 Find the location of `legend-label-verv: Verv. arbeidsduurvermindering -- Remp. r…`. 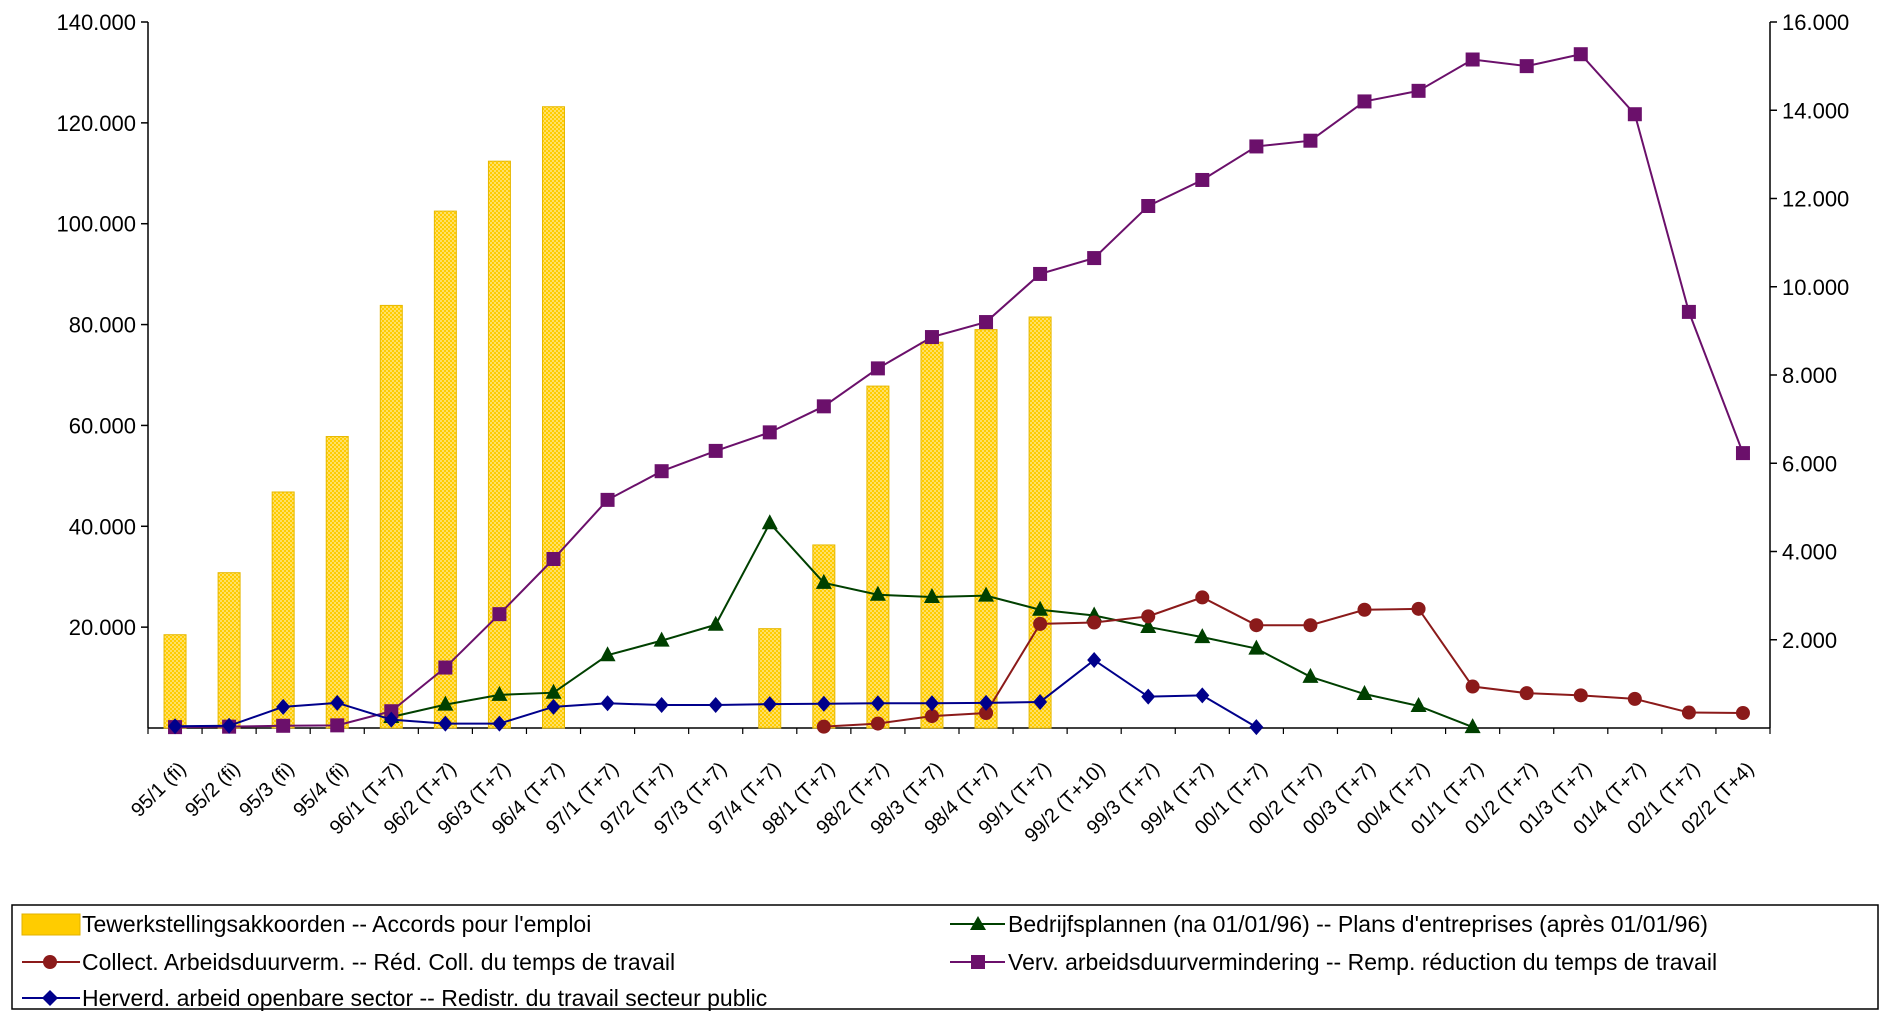

legend-label-verv: Verv. arbeidsduurvermindering -- Remp. r… is located at coordinates (1362, 962).